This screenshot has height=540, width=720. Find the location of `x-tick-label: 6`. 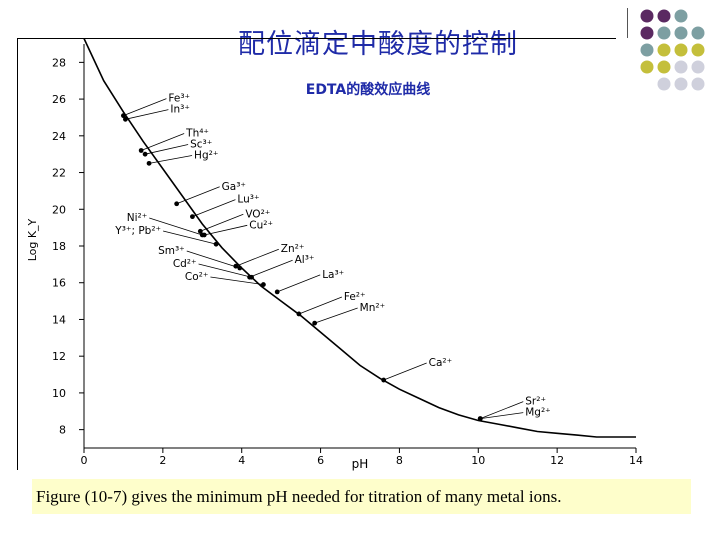

x-tick-label: 6 is located at coordinates (320, 460).